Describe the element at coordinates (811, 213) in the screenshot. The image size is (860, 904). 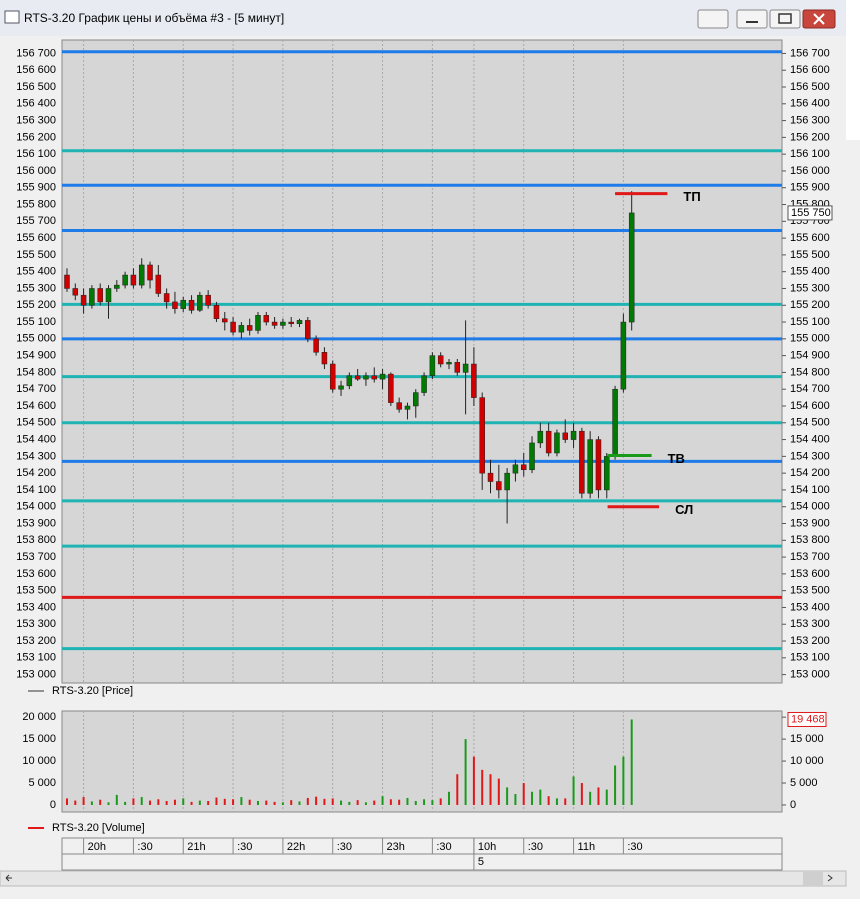
I see `last-price-label: 155 750` at that location.